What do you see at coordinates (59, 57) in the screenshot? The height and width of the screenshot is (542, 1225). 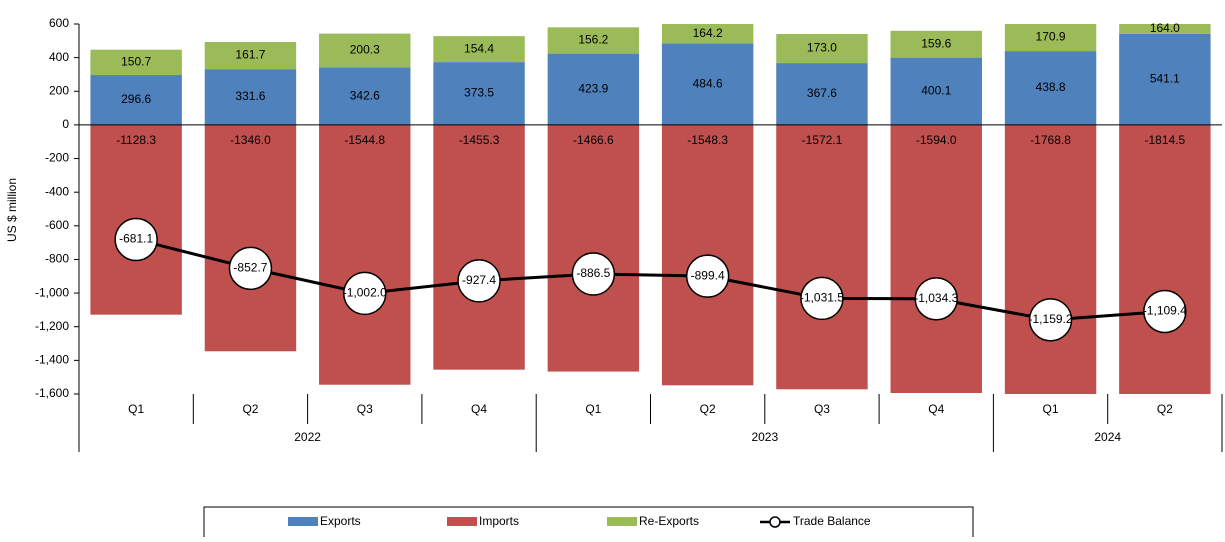 I see `y-tick-label: 400` at bounding box center [59, 57].